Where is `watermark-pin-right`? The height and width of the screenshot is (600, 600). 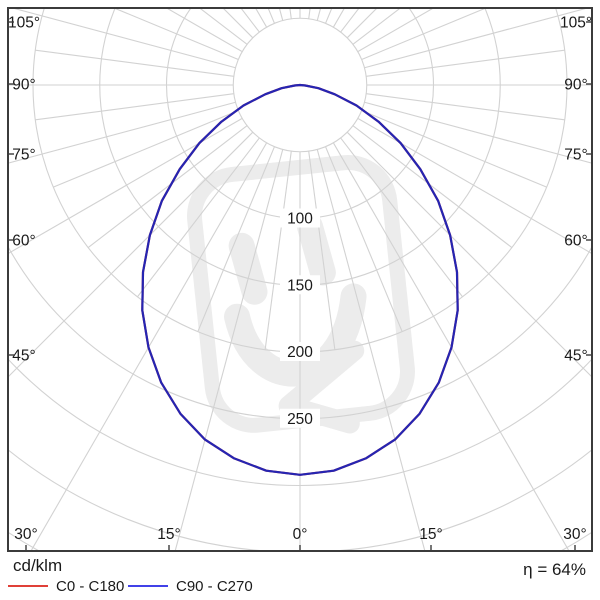
watermark-pin-right is located at coordinates (316, 249).